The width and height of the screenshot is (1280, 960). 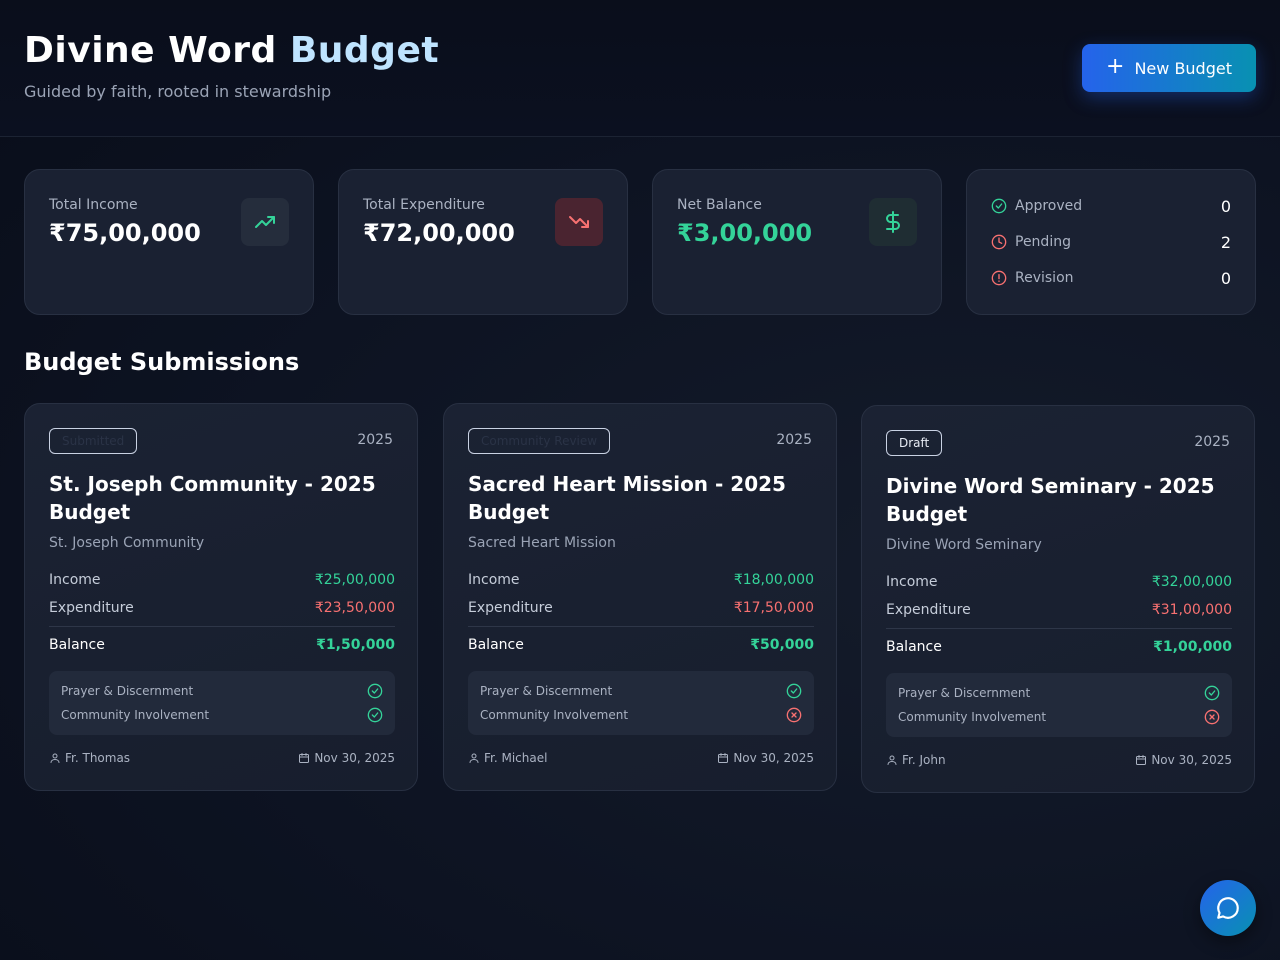 What do you see at coordinates (1059, 647) in the screenshot?
I see `balance-row: Balance ₹1,00,000` at bounding box center [1059, 647].